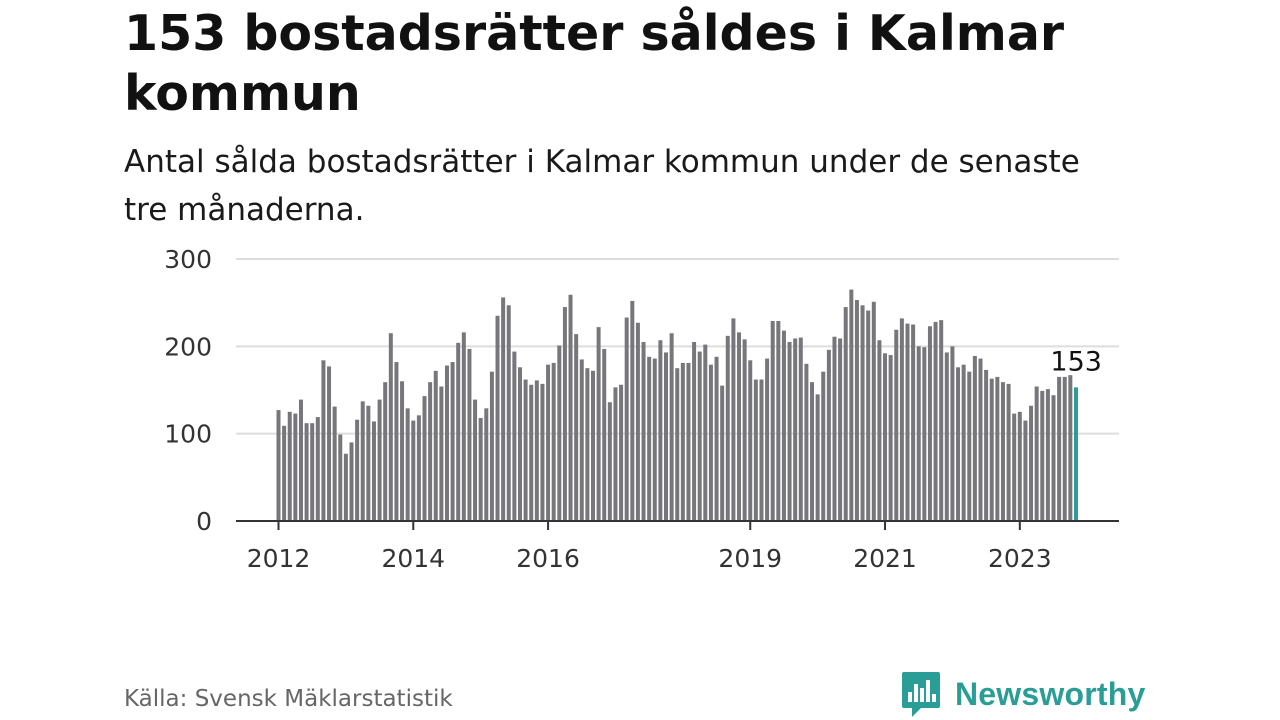 This screenshot has height=720, width=1280. What do you see at coordinates (548, 558) in the screenshot?
I see `x-tick-label: 2016` at bounding box center [548, 558].